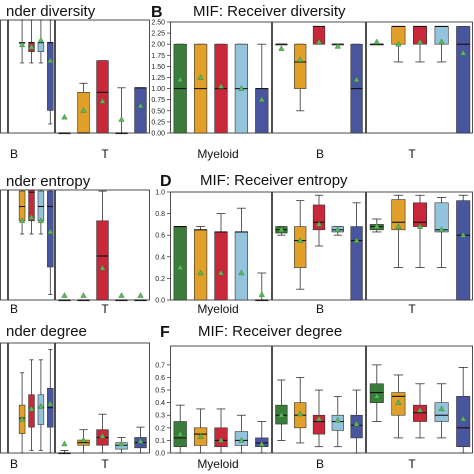 The height and width of the screenshot is (474, 474). Describe the element at coordinates (463, 52) in the screenshot. I see `panel-b-g2-s4-mean-marker` at that location.